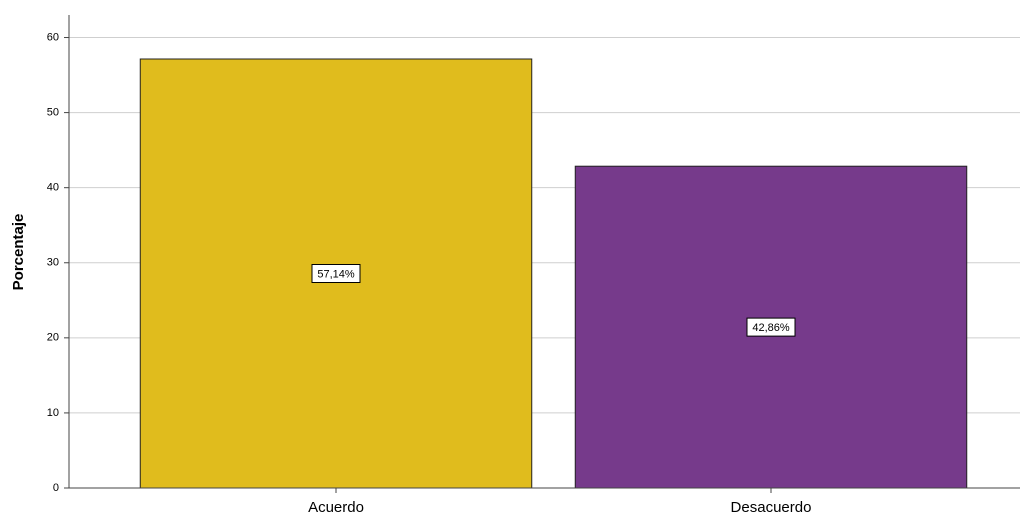 The width and height of the screenshot is (1027, 518). I want to click on y-tick-label: 10, so click(53, 413).